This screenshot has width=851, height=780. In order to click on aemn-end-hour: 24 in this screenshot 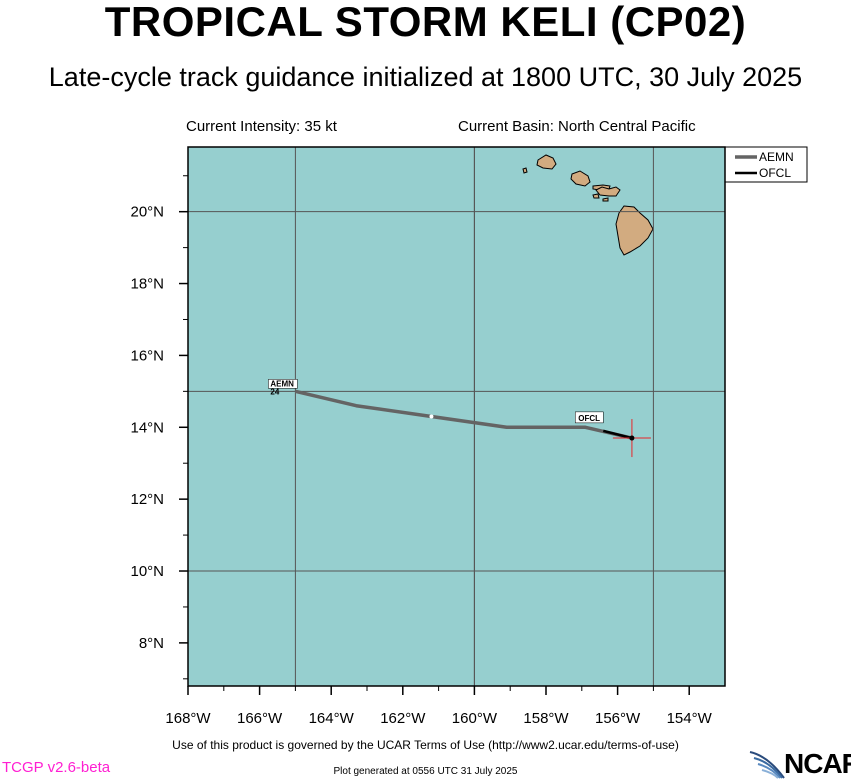, I will do `click(274, 391)`.